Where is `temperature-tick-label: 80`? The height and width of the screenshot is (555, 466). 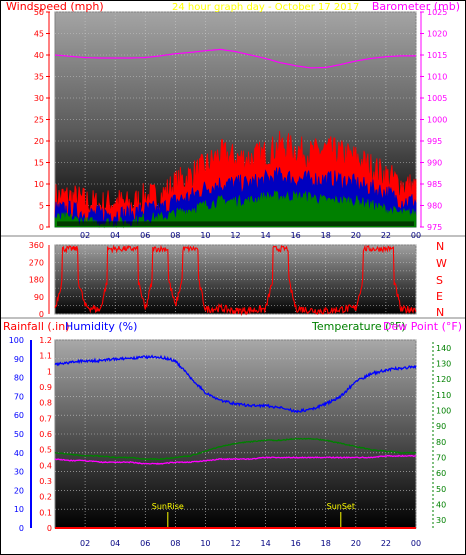 temperature-tick-label: 80 is located at coordinates (441, 442).